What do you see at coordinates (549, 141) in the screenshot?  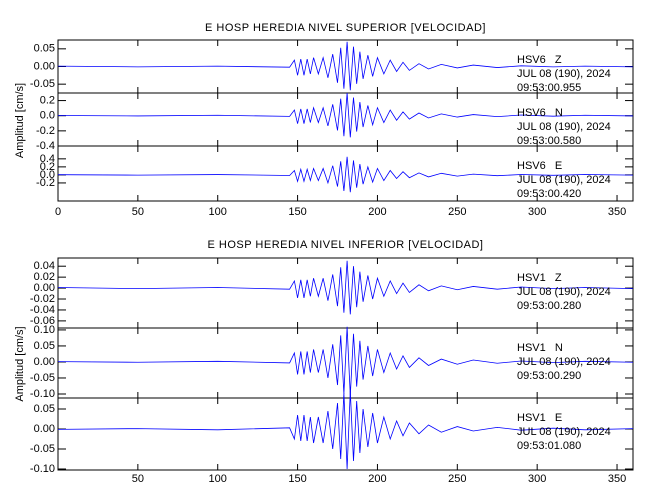 I see `time-label: 09:53:00.580` at bounding box center [549, 141].